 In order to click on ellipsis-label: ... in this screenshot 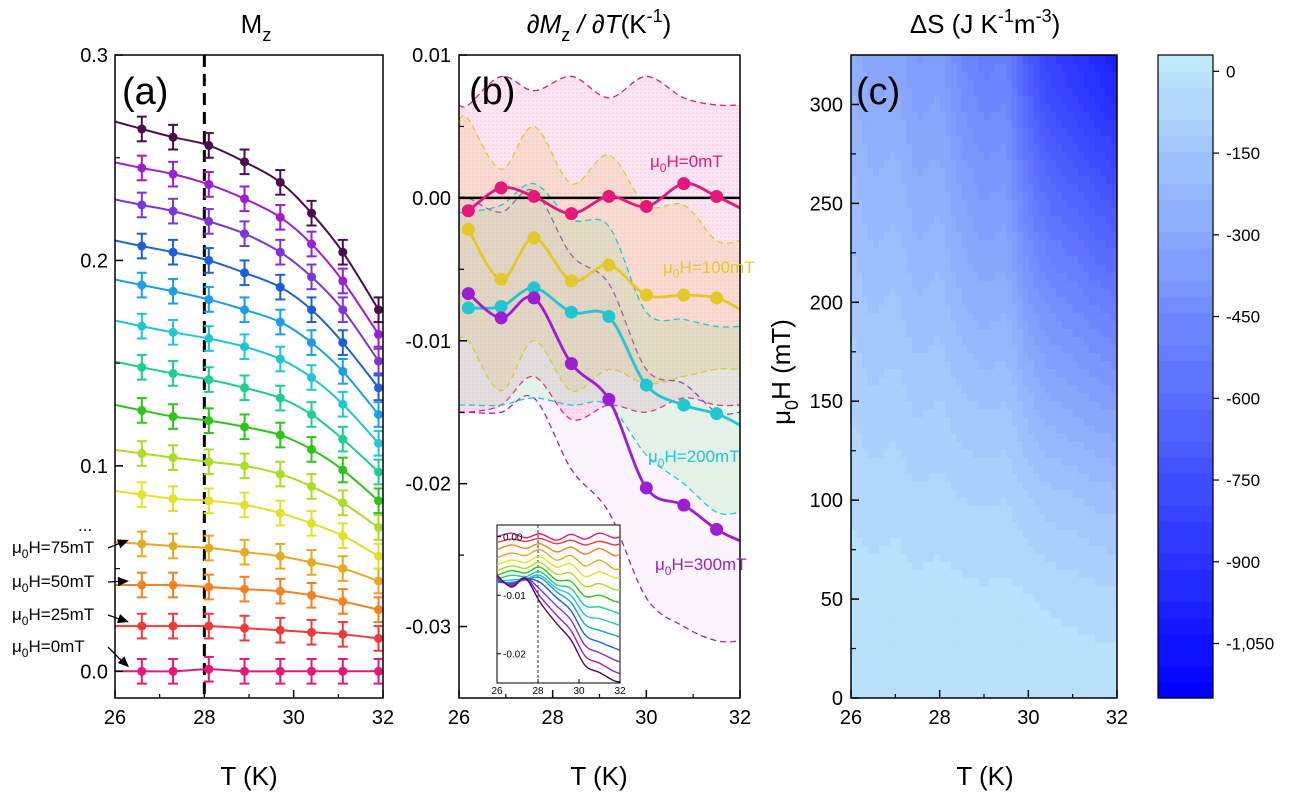, I will do `click(85, 525)`.